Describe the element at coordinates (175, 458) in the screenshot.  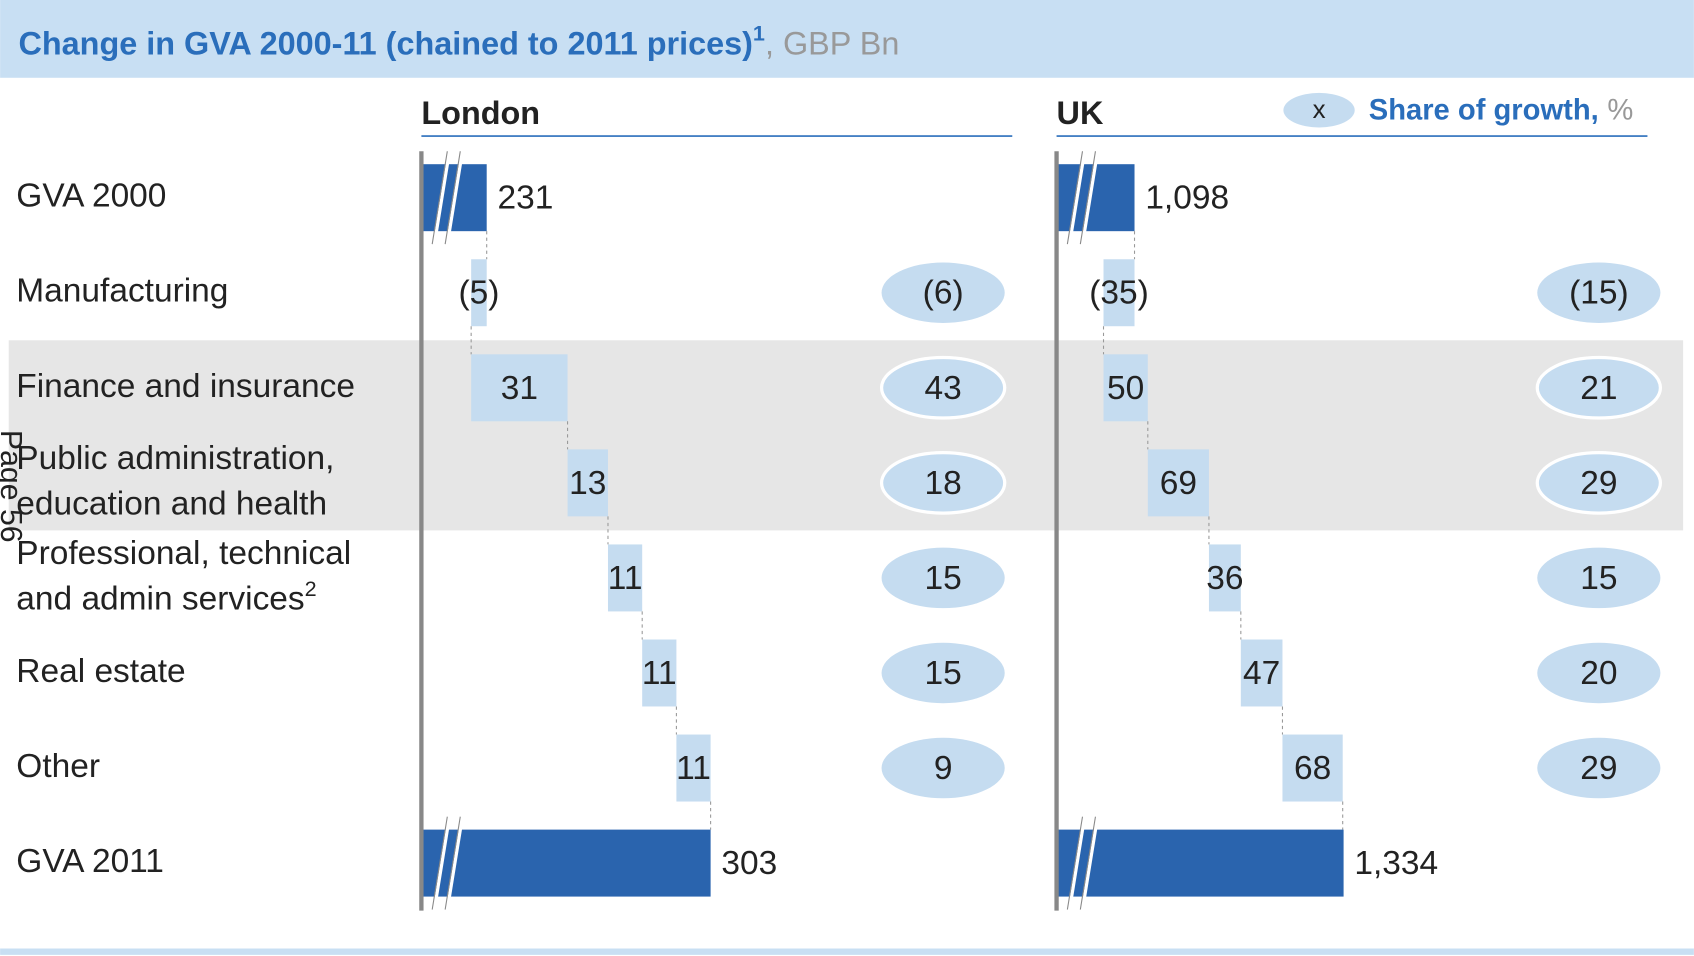
I see `category-line: Public administration,` at that location.